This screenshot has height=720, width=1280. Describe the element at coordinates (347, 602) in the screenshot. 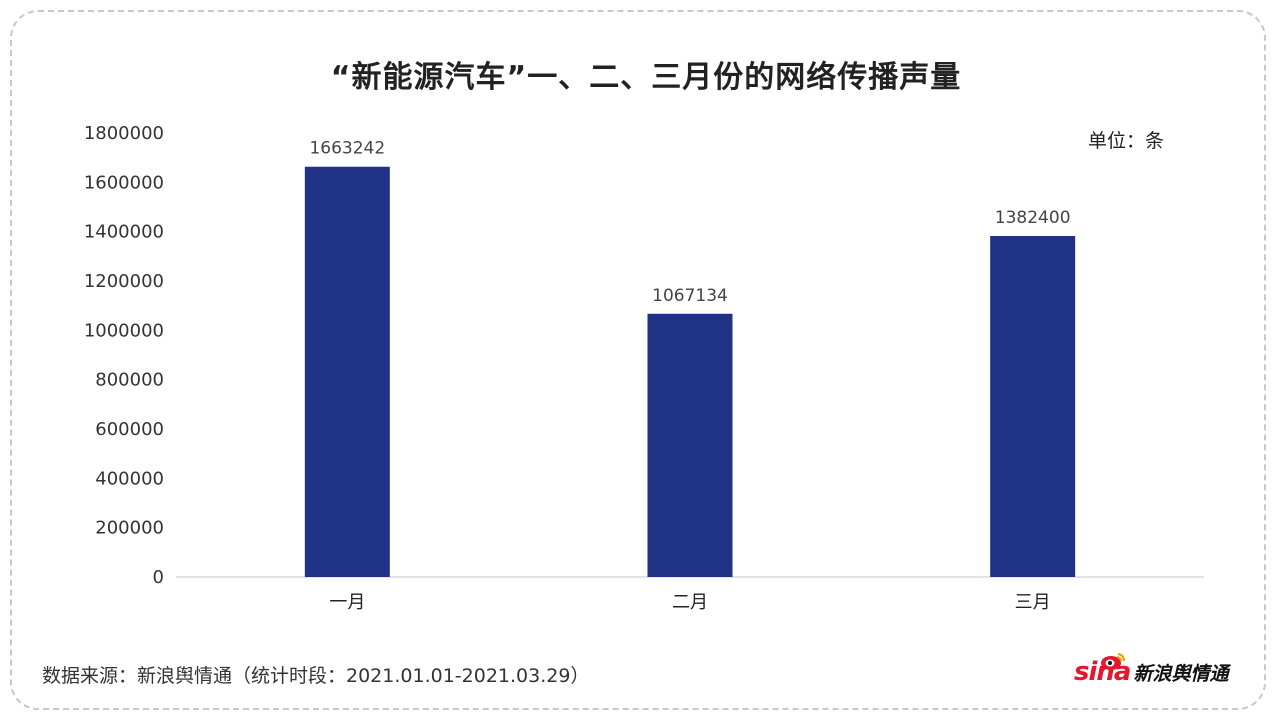

I see `x-tick-label: 一月` at that location.